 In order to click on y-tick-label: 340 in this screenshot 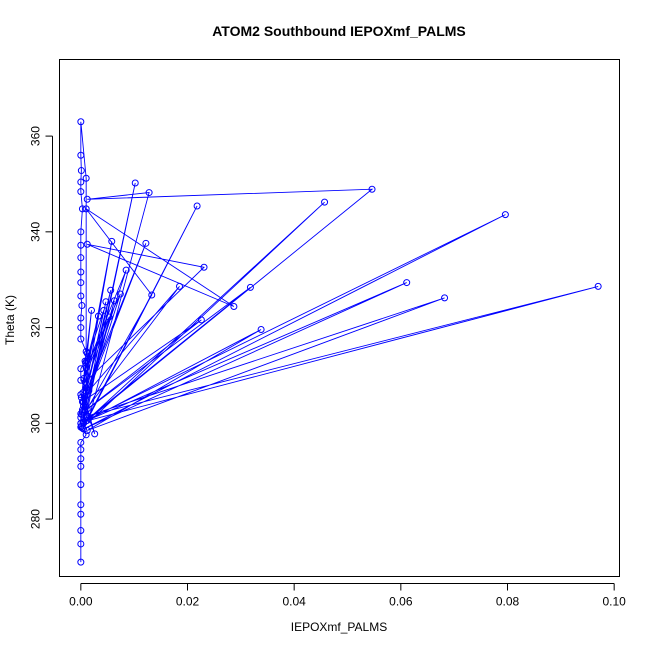, I will do `click(36, 232)`.